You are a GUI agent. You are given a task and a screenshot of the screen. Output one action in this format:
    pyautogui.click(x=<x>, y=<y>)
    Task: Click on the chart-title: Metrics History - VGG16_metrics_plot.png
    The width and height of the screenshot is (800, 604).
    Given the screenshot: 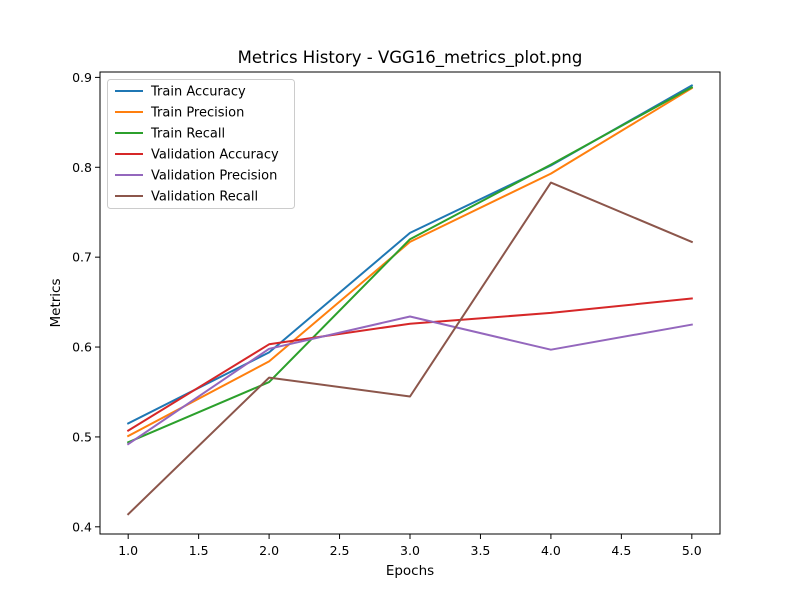 What is the action you would take?
    pyautogui.click(x=410, y=58)
    